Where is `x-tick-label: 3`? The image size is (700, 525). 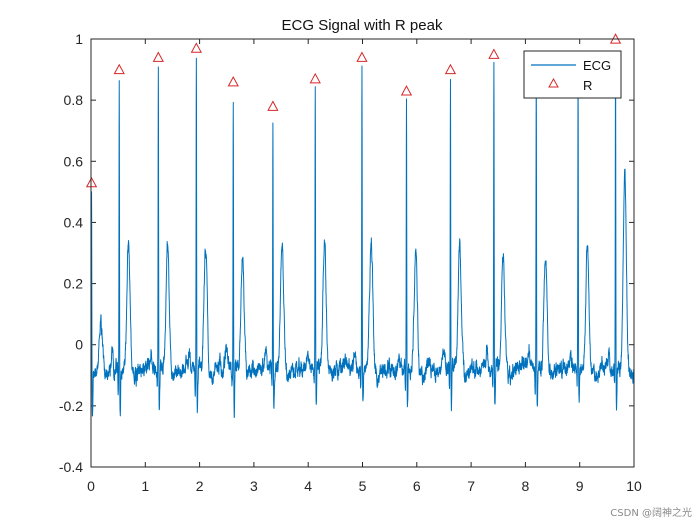
x-tick-label: 3 is located at coordinates (254, 486).